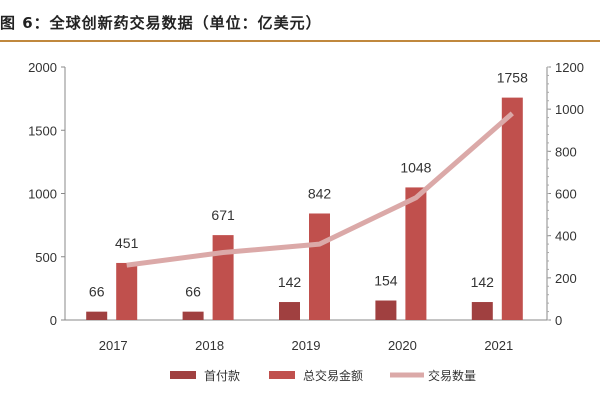 This screenshot has width=600, height=400. What do you see at coordinates (223, 215) in the screenshot?
I see `data-label: 671` at bounding box center [223, 215].